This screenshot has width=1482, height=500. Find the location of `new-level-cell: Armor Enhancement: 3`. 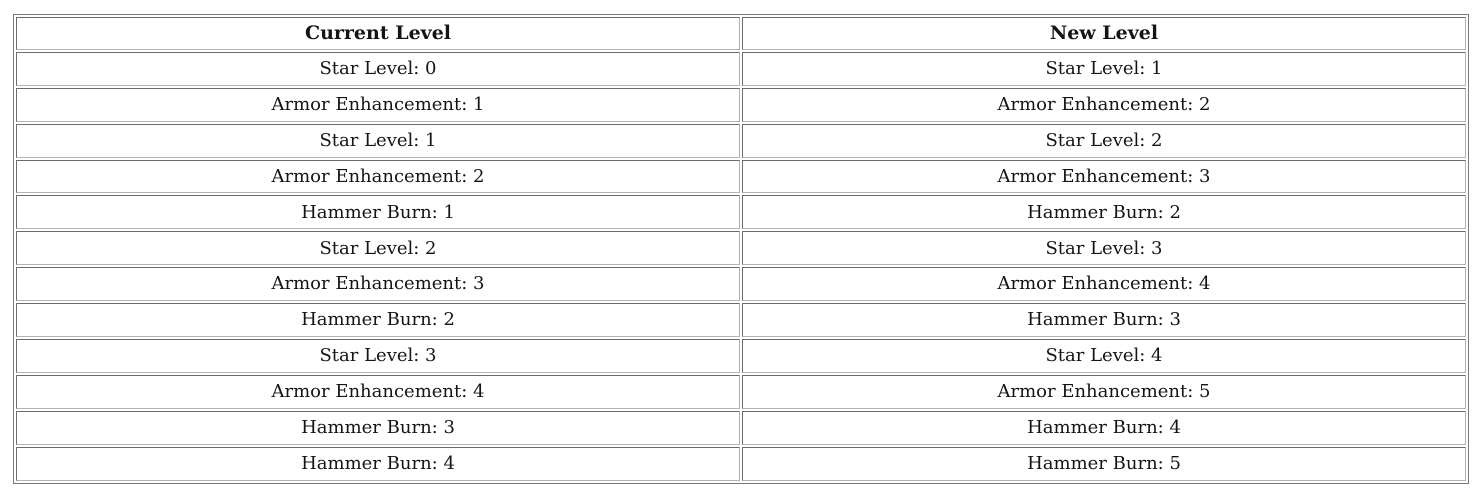

new-level-cell: Armor Enhancement: 3 is located at coordinates (1104, 176).